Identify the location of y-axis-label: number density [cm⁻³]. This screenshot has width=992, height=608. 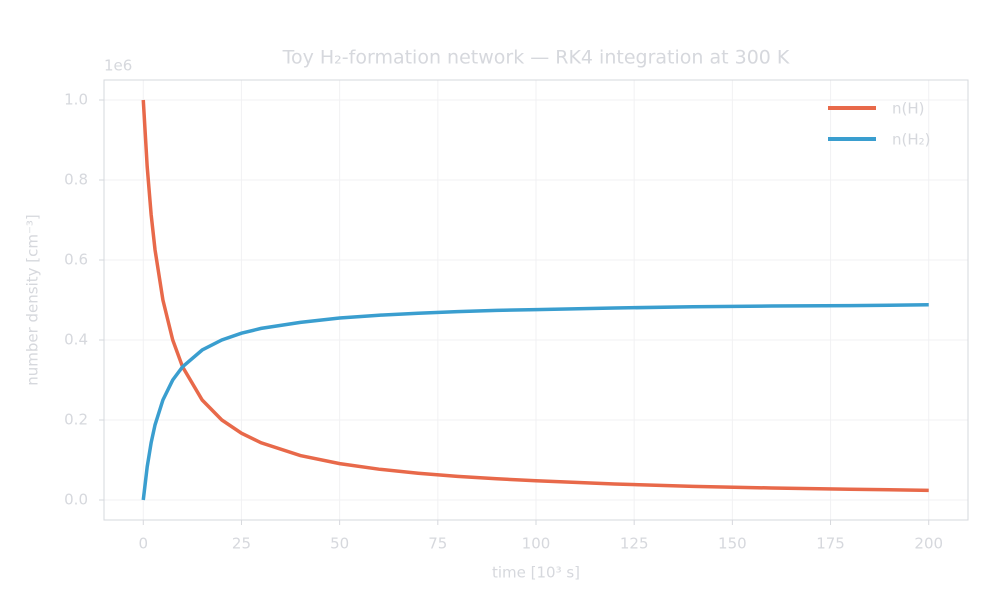
(33, 300).